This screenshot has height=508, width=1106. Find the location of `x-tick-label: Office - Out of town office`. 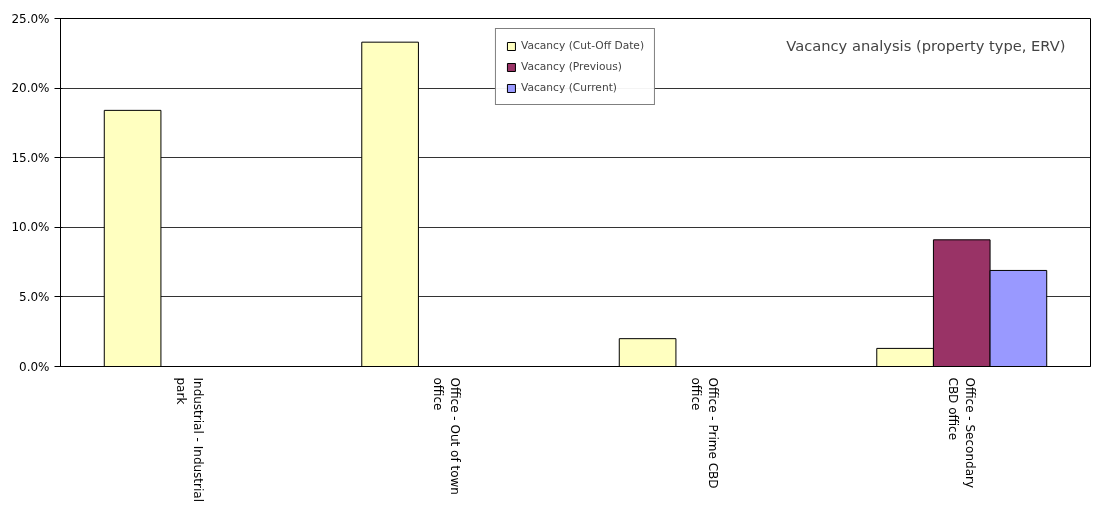

x-tick-label: Office - Out of town office is located at coordinates (447, 436).